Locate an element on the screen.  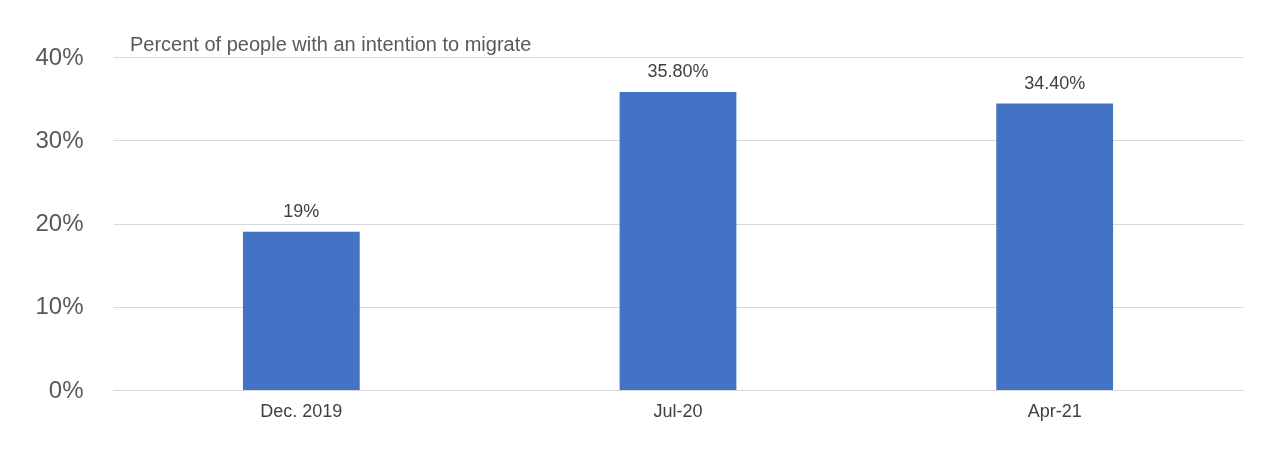
y-tick-label: 20% is located at coordinates (59, 222).